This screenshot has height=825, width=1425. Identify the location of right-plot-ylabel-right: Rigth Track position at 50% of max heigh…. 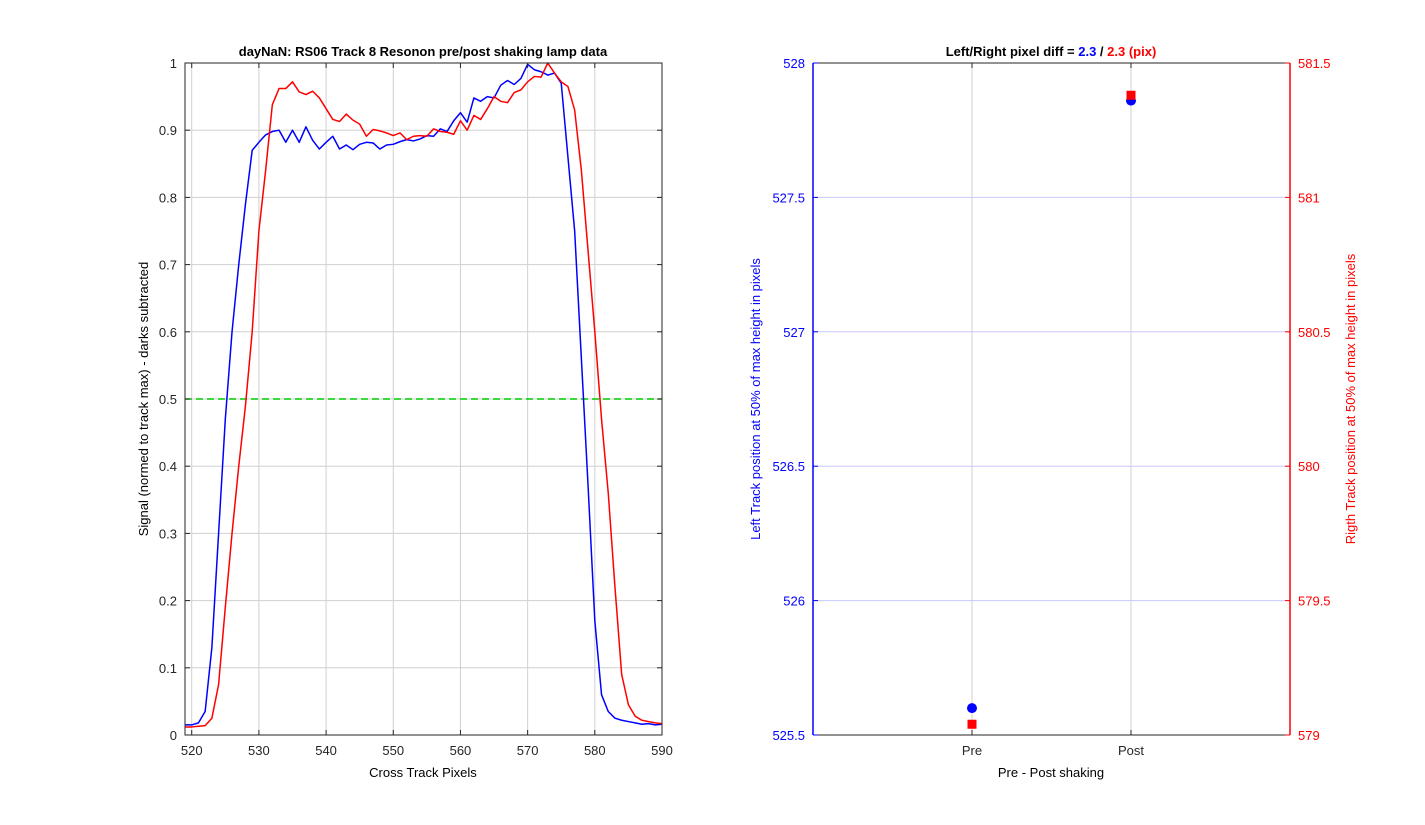
(1350, 398).